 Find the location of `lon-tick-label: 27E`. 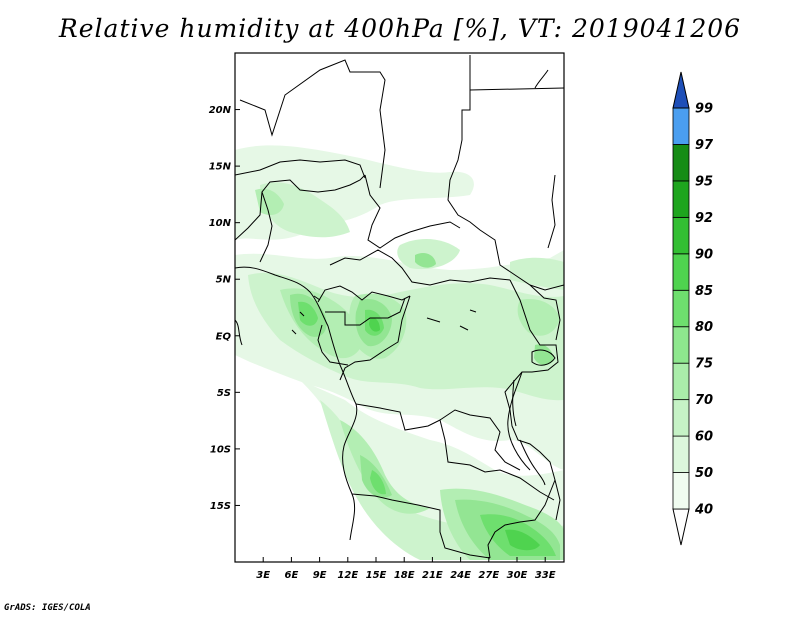

lon-tick-label: 27E is located at coordinates (488, 575).